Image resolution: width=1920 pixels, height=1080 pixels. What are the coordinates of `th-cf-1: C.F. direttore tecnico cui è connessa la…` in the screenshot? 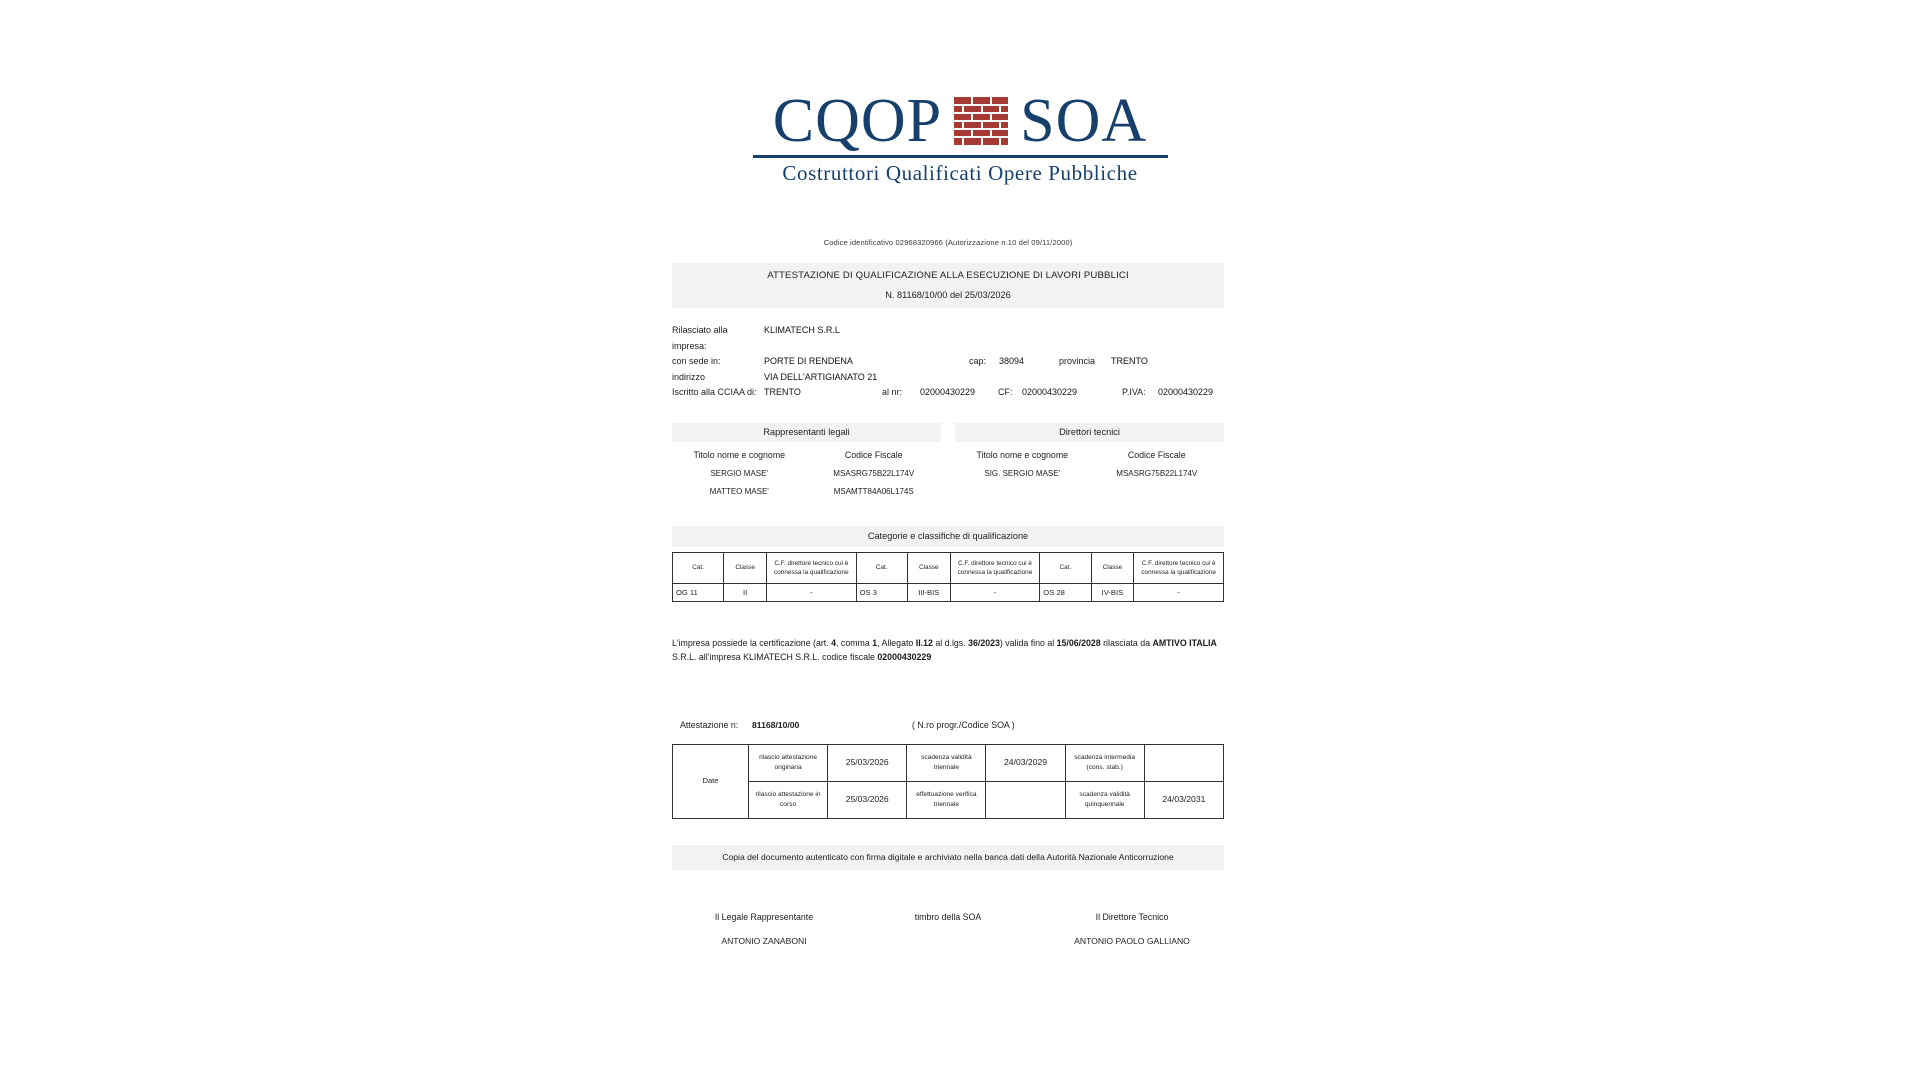 It's located at (811, 567).